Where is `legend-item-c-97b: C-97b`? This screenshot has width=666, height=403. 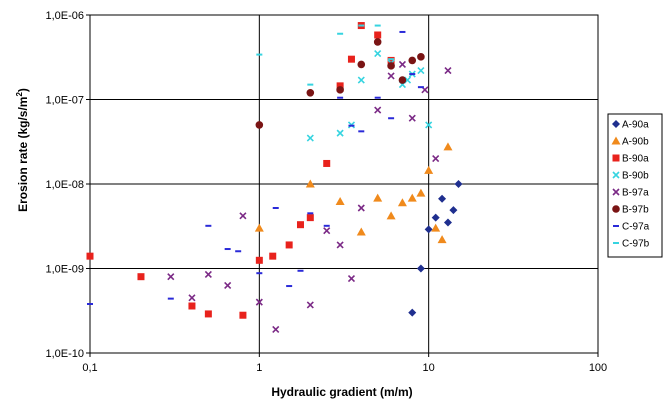 legend-item-c-97b: C-97b is located at coordinates (631, 244).